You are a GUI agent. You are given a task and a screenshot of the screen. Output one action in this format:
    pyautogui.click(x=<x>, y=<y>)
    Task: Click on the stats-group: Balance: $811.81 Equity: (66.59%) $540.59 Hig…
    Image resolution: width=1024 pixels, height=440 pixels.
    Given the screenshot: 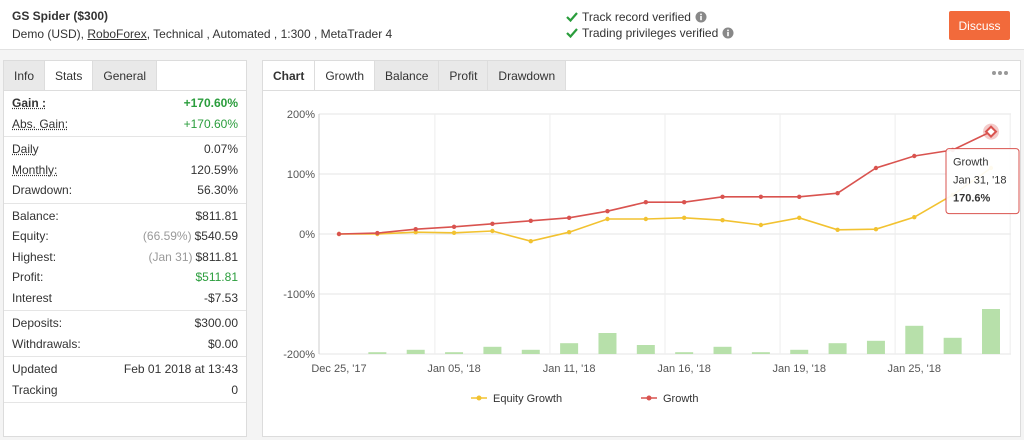 What is the action you would take?
    pyautogui.click(x=125, y=257)
    